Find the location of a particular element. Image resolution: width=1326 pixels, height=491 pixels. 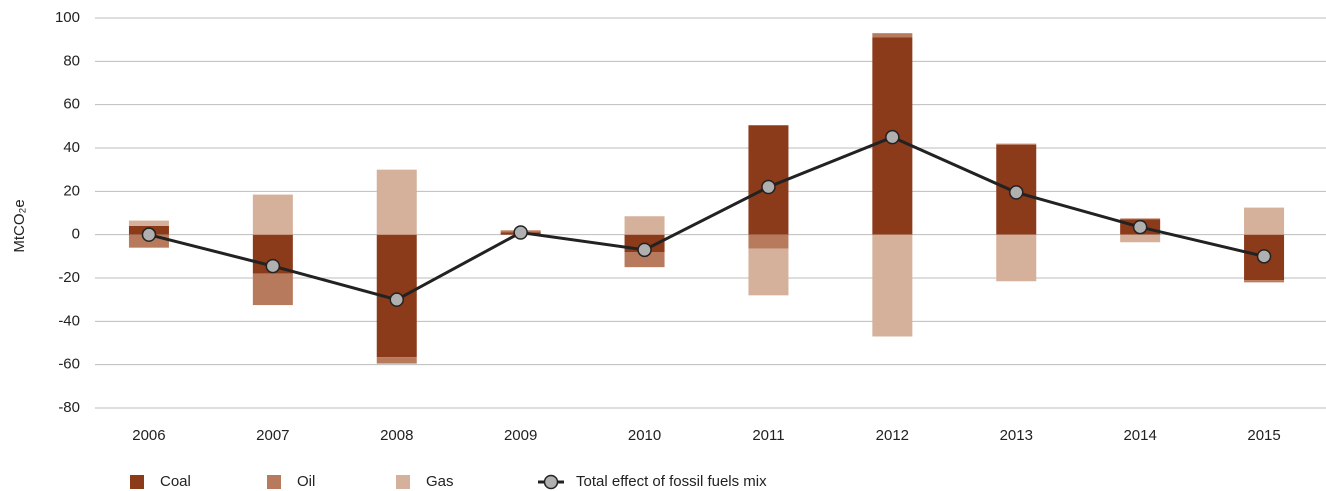

x-tick-label: 2006 is located at coordinates (148, 435).